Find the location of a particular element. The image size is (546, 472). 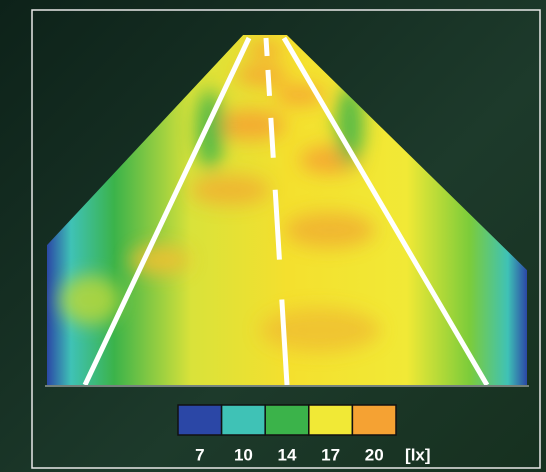

legend-label: 10 is located at coordinates (243, 454).